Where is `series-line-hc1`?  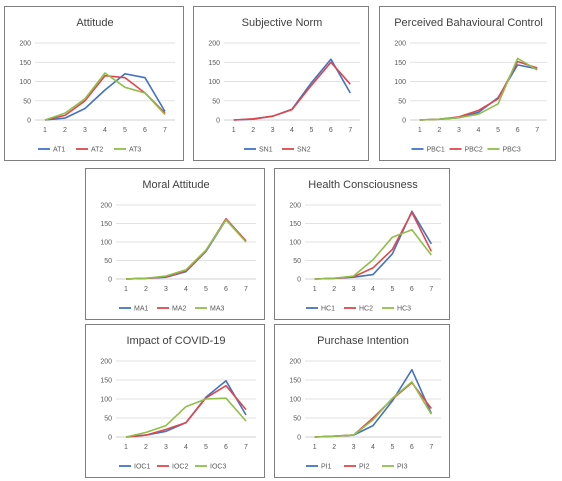
series-line-hc1 is located at coordinates (373, 245).